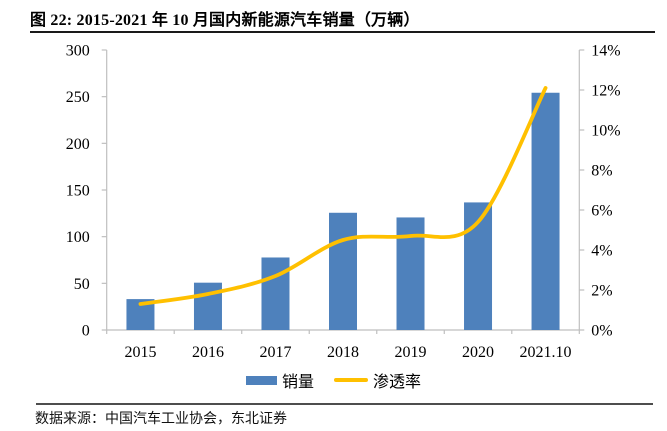 This screenshot has width=667, height=431. I want to click on title-divider, so click(342, 32).